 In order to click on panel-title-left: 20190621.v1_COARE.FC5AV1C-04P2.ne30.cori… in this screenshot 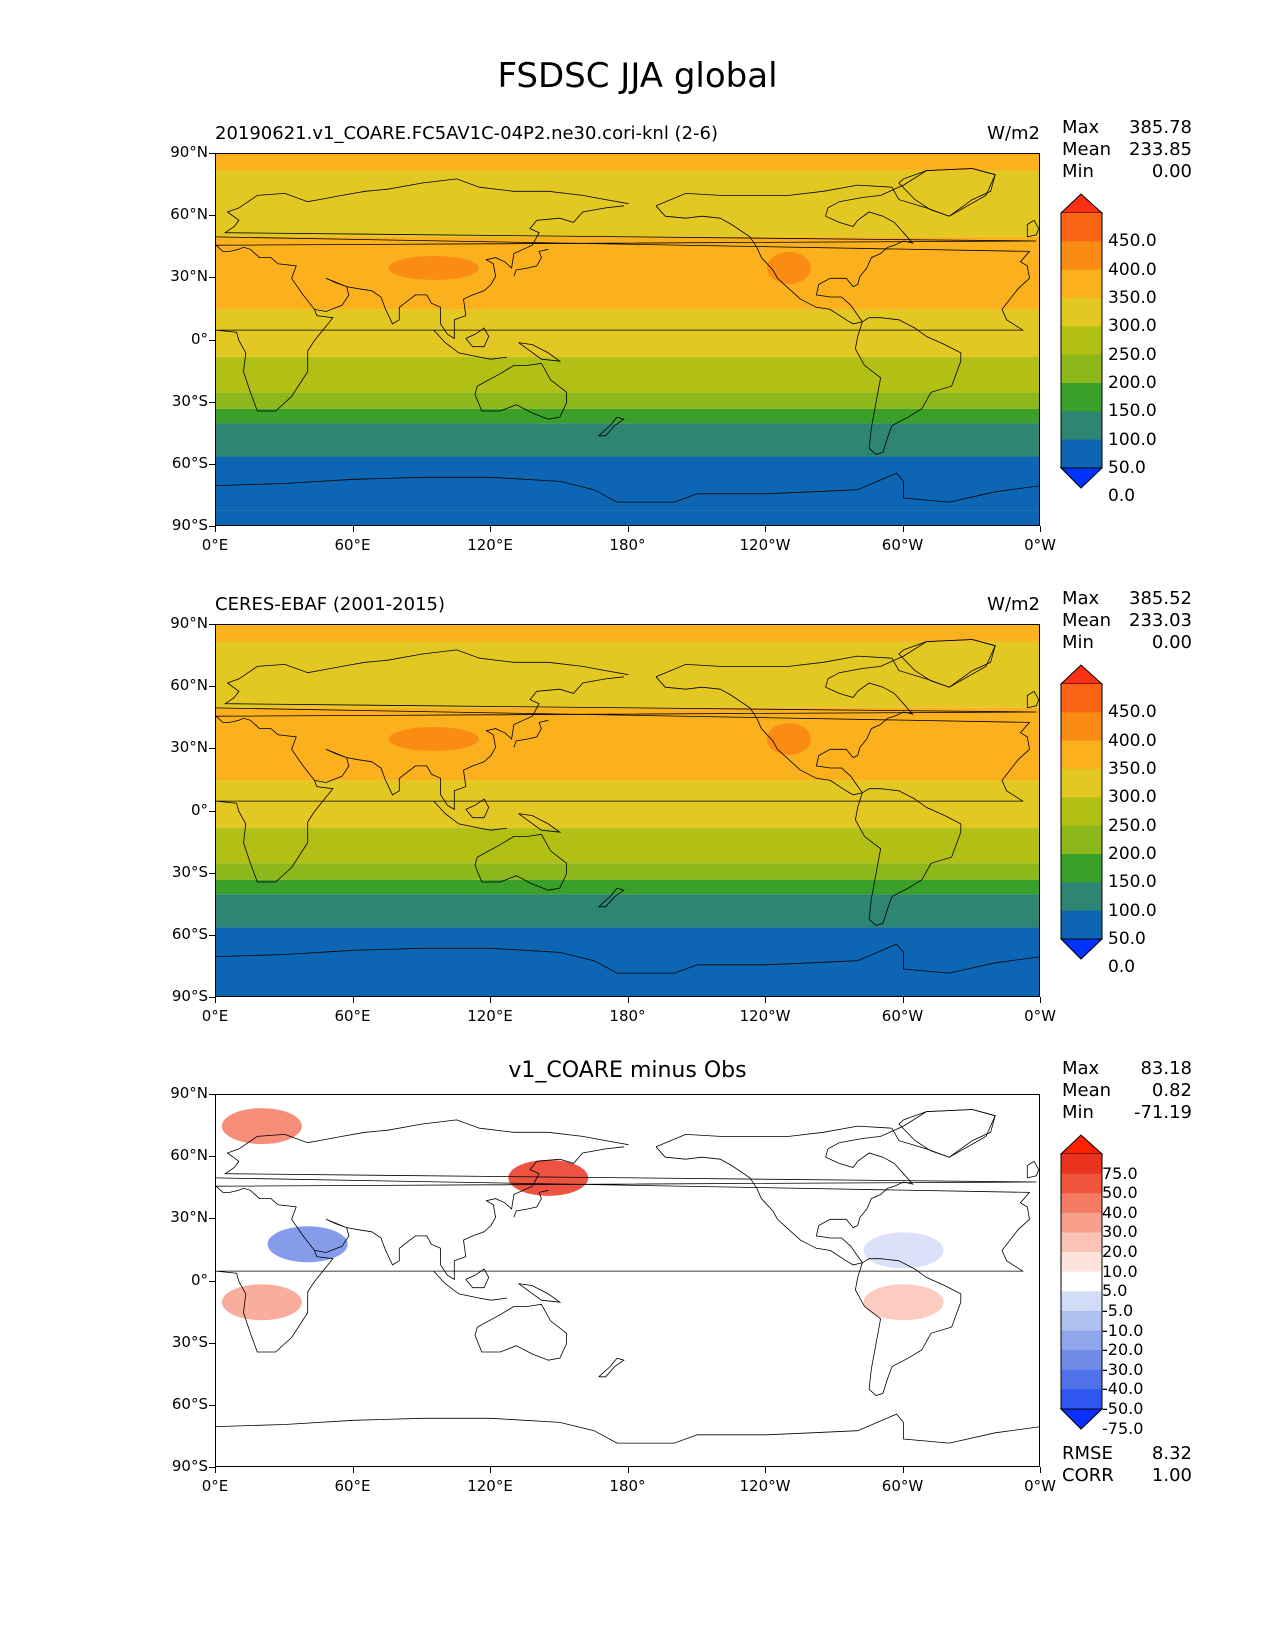, I will do `click(466, 133)`.